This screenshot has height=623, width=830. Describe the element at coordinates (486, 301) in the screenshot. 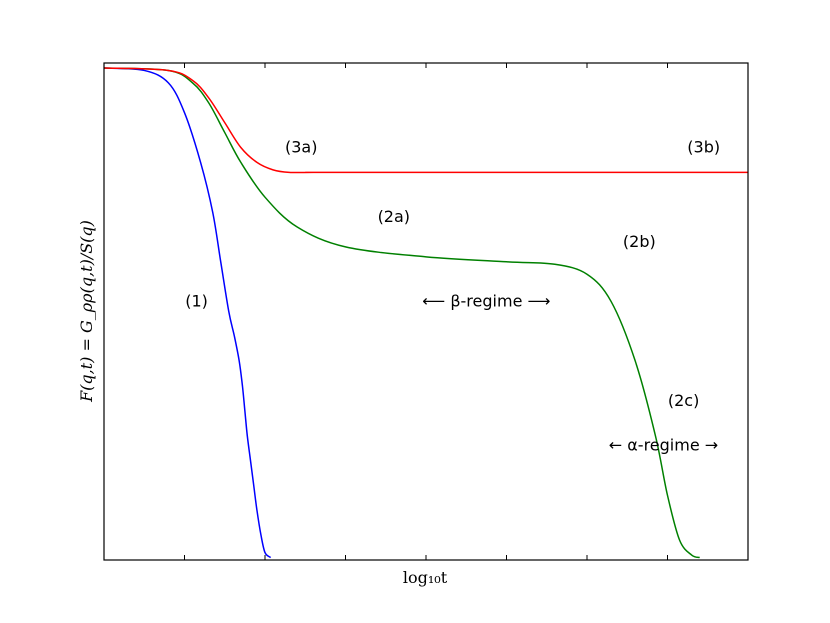

I see `annotation-7: ⟵ β-regime ⟶` at that location.